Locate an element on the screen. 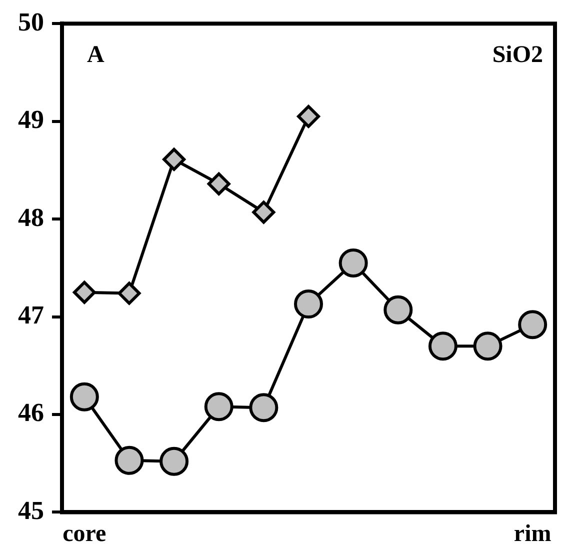 This screenshot has width=571, height=557. y-tick-label: 46 is located at coordinates (31, 413).